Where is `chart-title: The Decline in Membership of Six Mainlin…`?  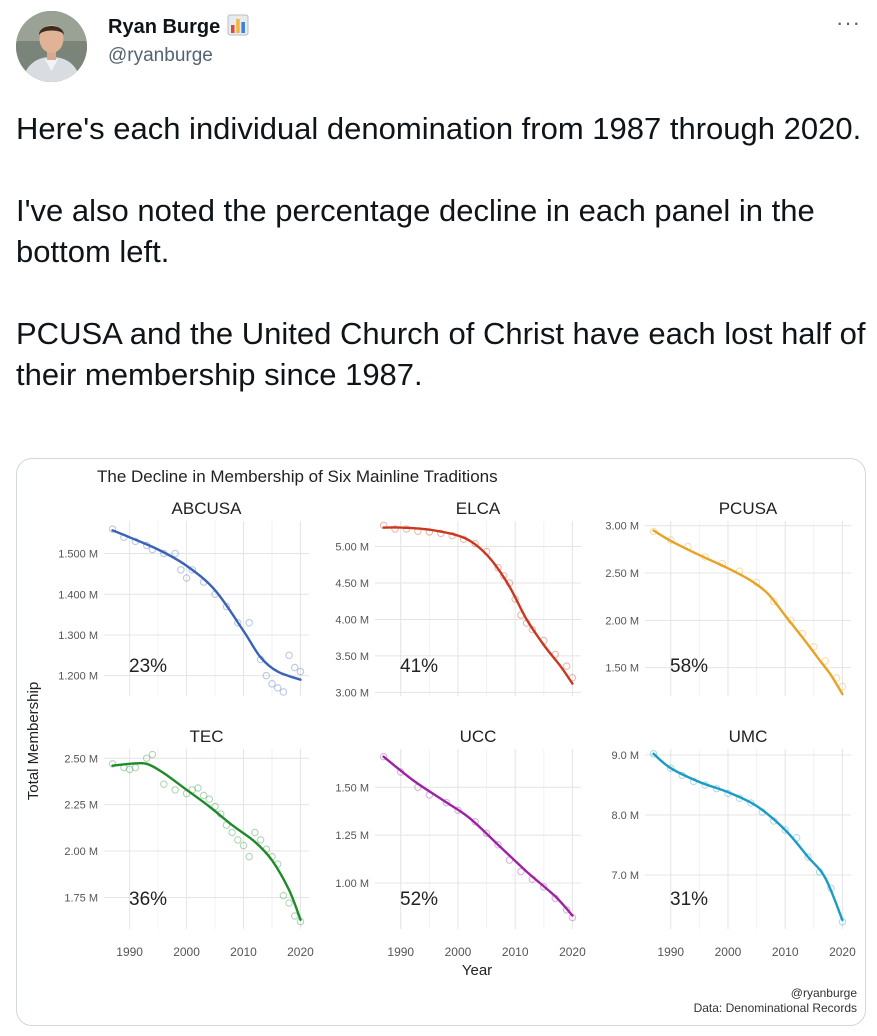 chart-title: The Decline in Membership of Six Mainlin… is located at coordinates (297, 476).